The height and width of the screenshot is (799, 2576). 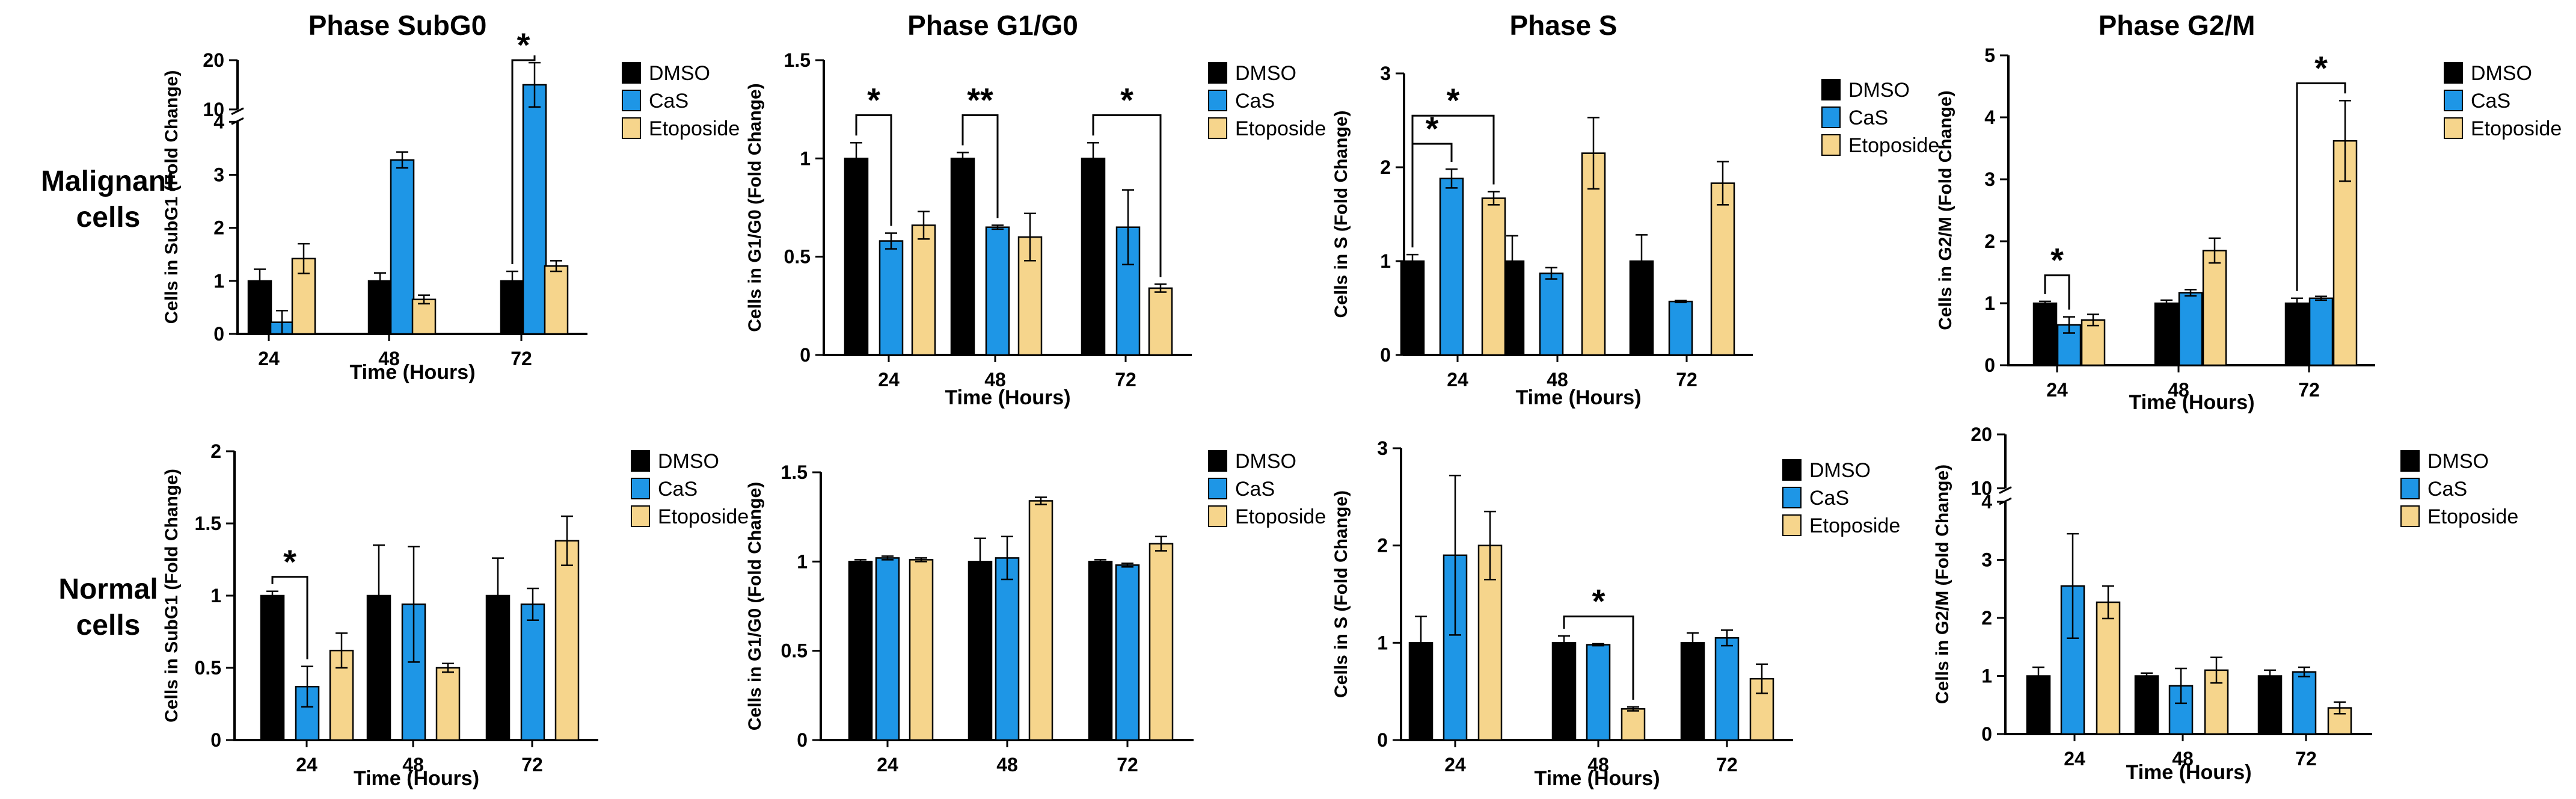 I want to click on row-label-malignant: Malignant cells, so click(x=108, y=199).